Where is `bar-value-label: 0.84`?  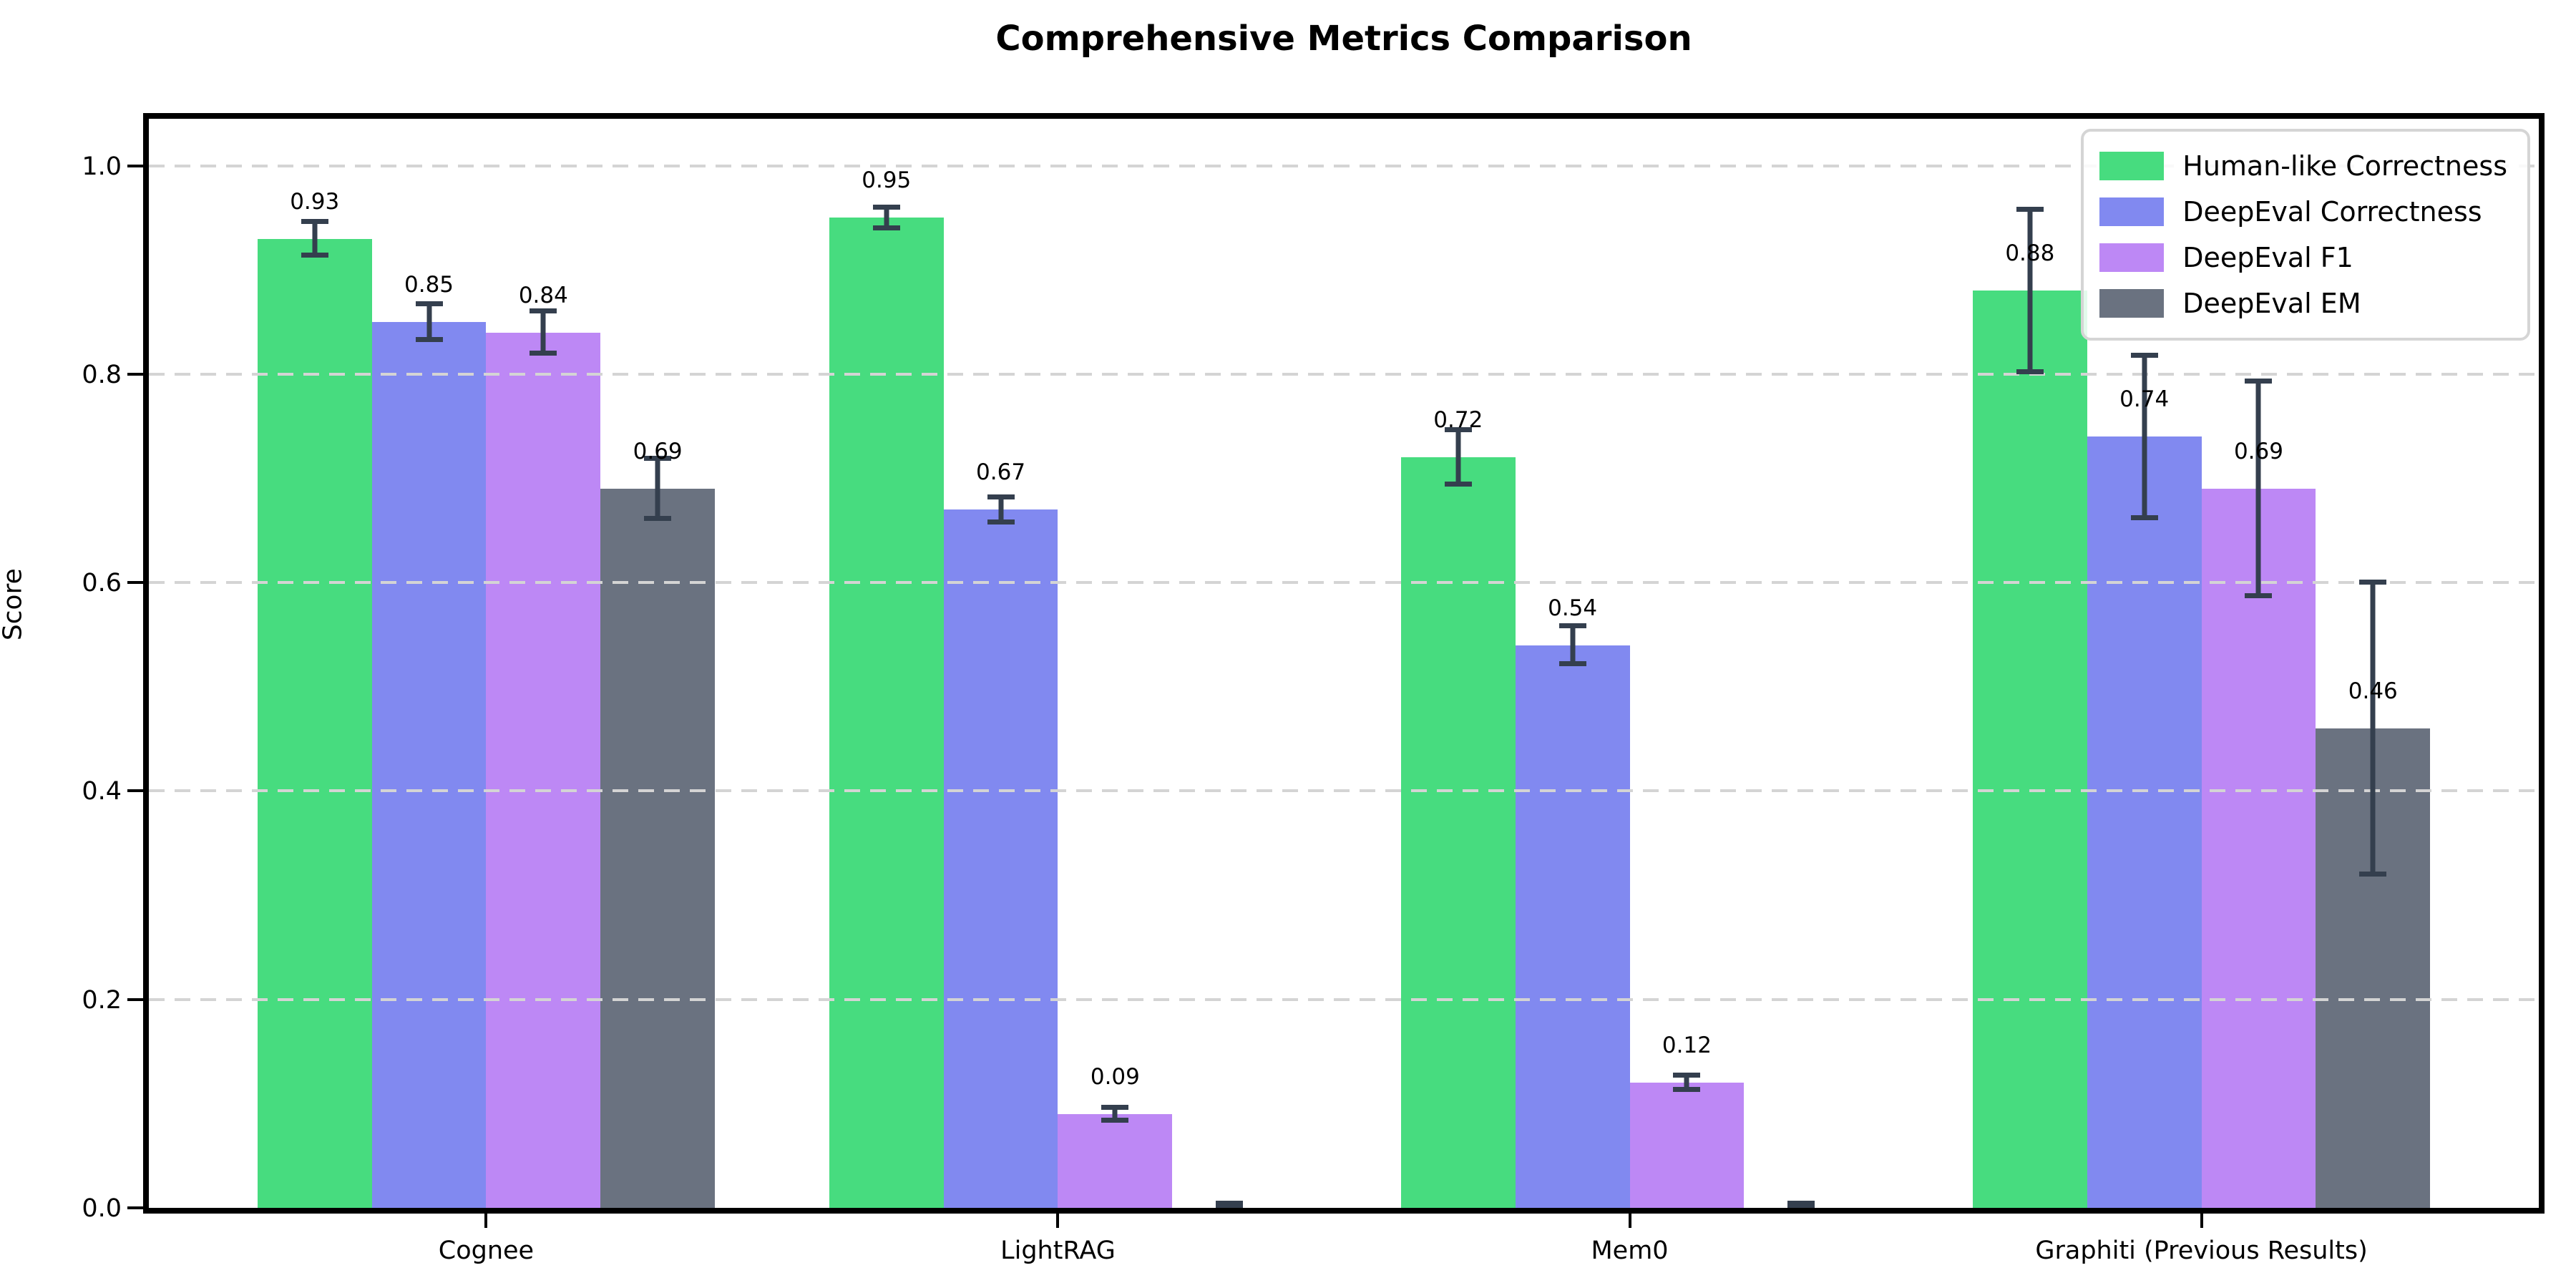 bar-value-label: 0.84 is located at coordinates (543, 295).